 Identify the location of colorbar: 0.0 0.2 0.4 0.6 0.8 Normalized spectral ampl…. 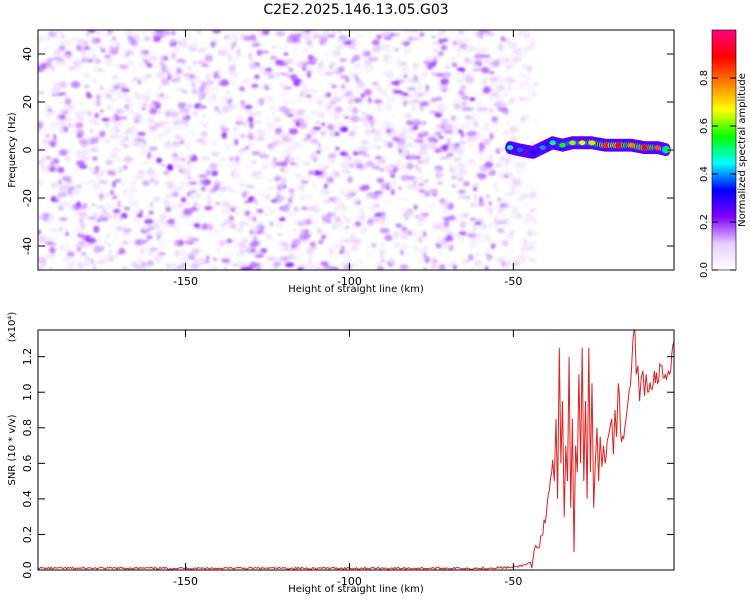
(723, 153).